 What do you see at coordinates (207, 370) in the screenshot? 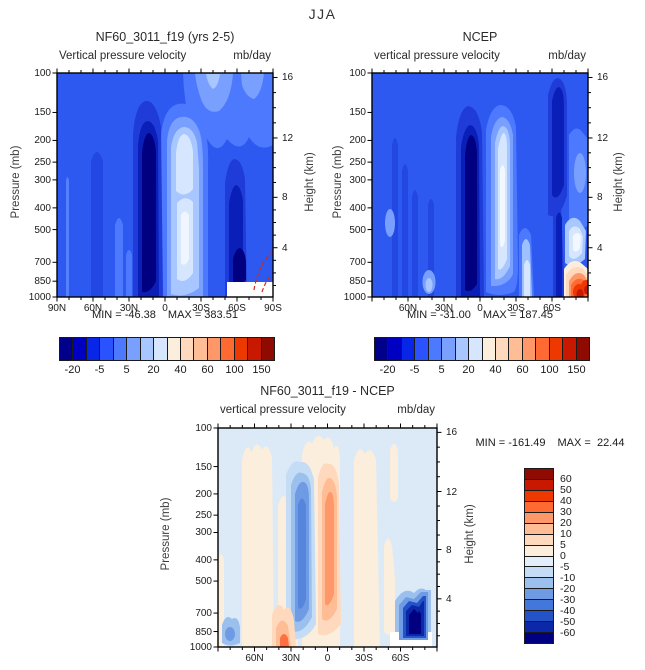
I see `colorbar-tick-label: 60` at bounding box center [207, 370].